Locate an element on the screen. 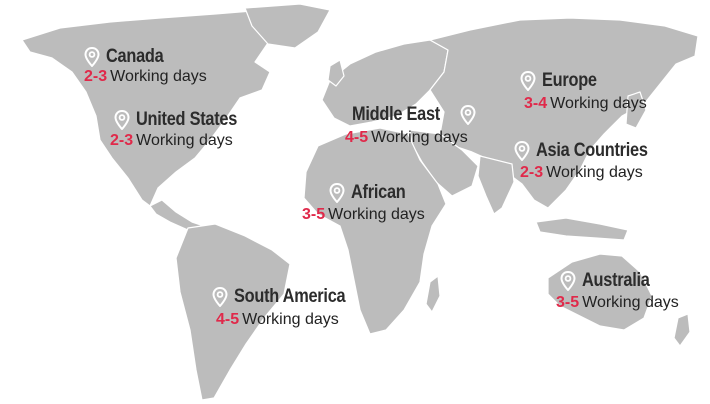 This screenshot has height=404, width=710. region-name: Asia Countries is located at coordinates (592, 150).